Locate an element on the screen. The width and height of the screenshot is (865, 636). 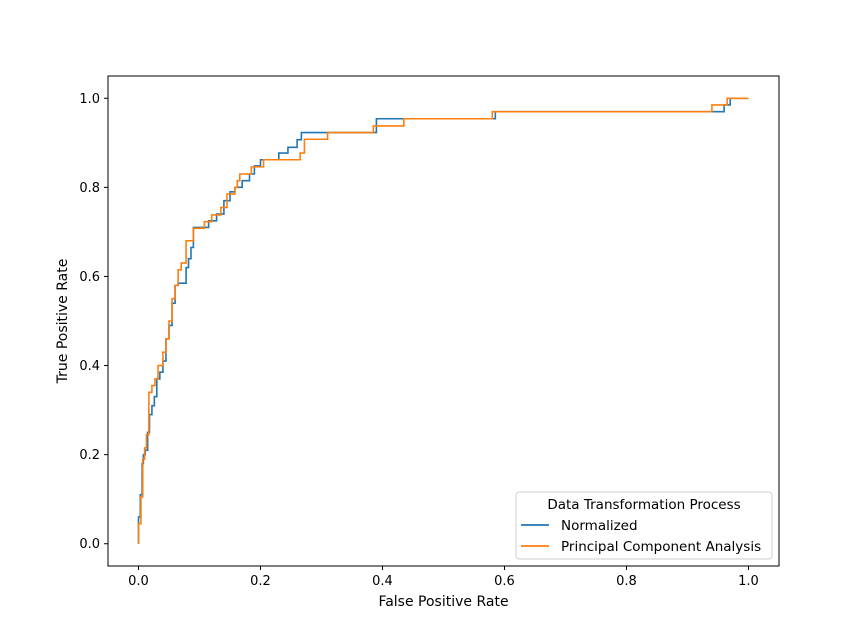
legend-label-2: Principal Component Analysis is located at coordinates (661, 547).